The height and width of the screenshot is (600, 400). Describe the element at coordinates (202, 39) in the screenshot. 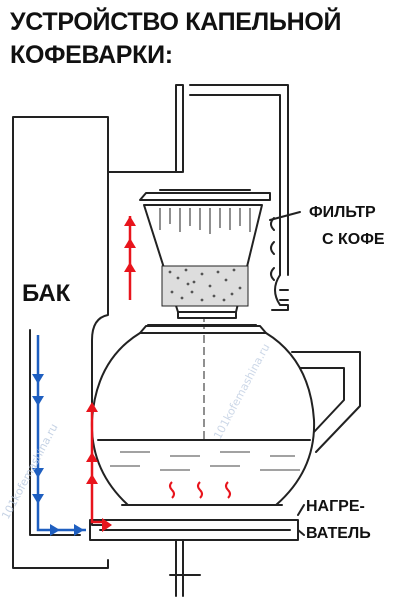

I see `diagram-title: УСТРОЙСТВО КАПЕЛЬНОЙ КОФЕВАРКИ:` at that location.